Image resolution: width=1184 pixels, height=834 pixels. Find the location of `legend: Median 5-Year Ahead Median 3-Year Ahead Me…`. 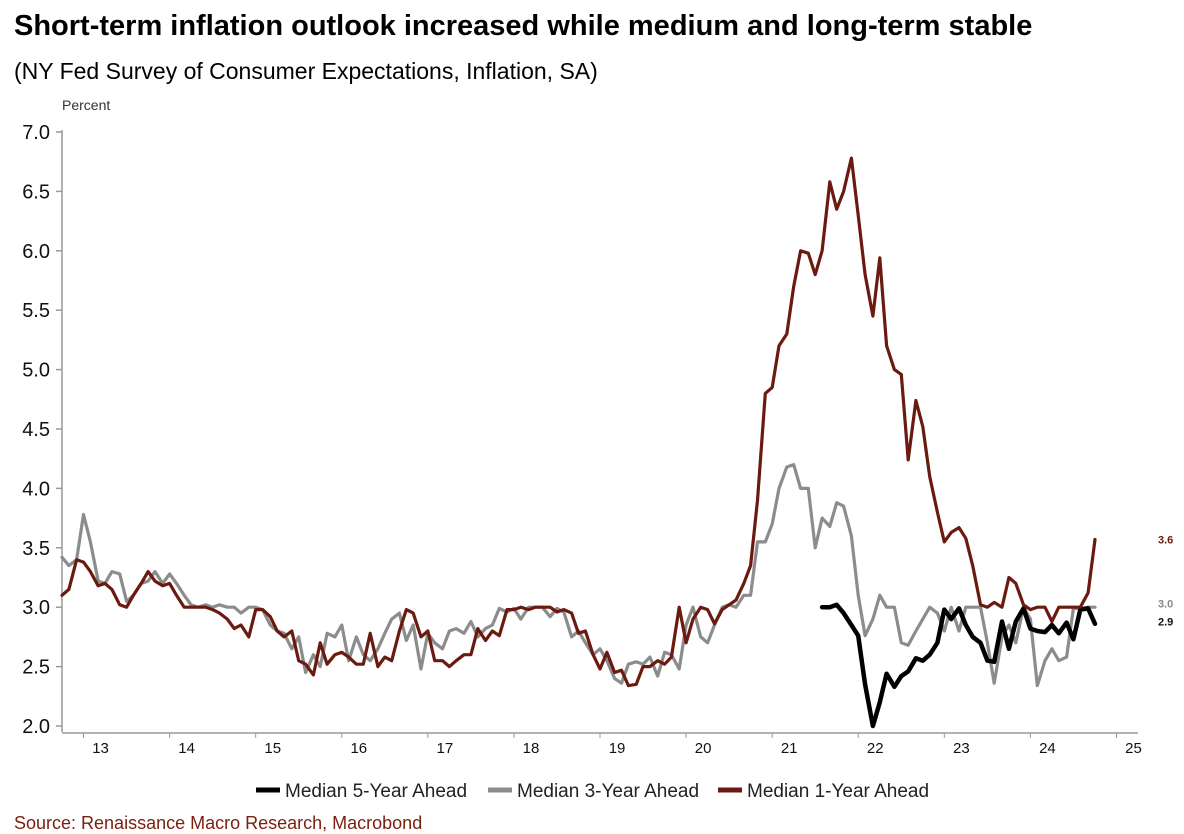

legend: Median 5-Year Ahead Median 3-Year Ahead Me… is located at coordinates (592, 791).